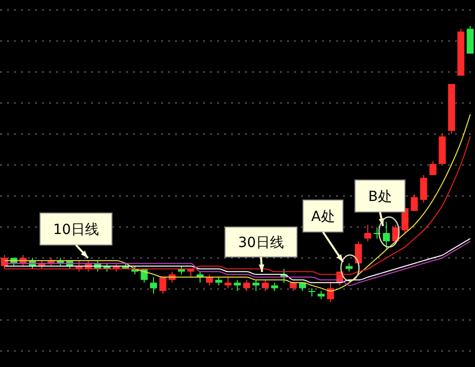 The image size is (475, 367). Describe the element at coordinates (323, 217) in the screenshot. I see `annotation: A处` at that location.